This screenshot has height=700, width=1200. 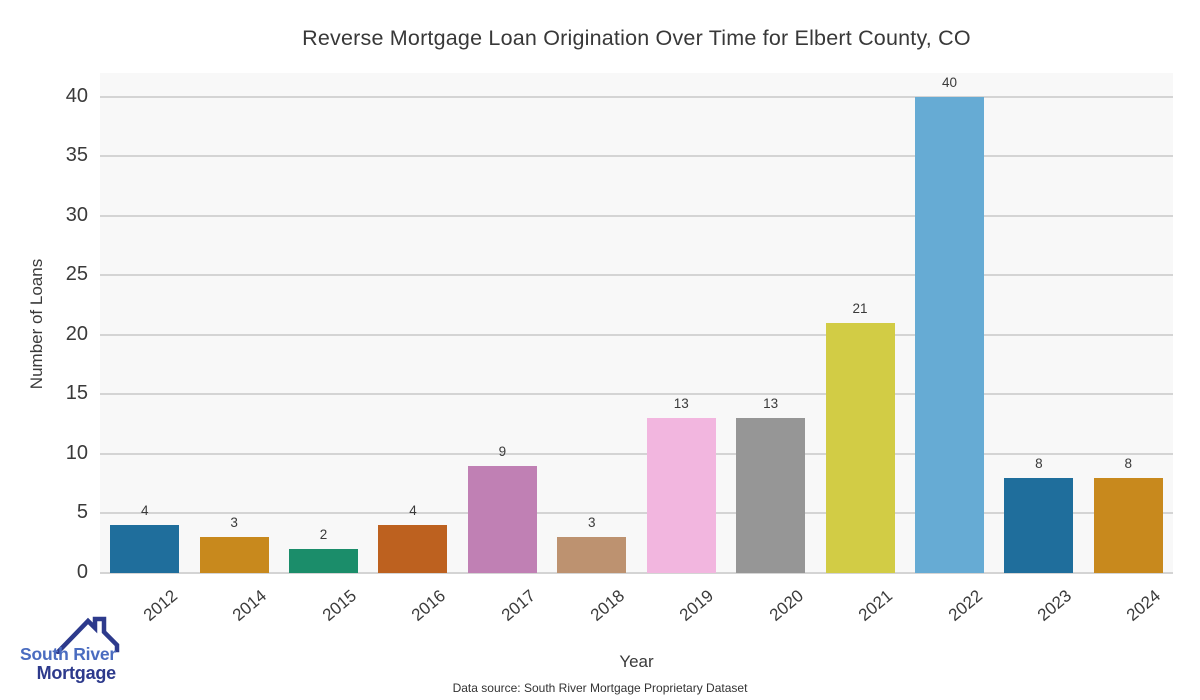 What do you see at coordinates (413, 549) in the screenshot?
I see `bar-2016` at bounding box center [413, 549].